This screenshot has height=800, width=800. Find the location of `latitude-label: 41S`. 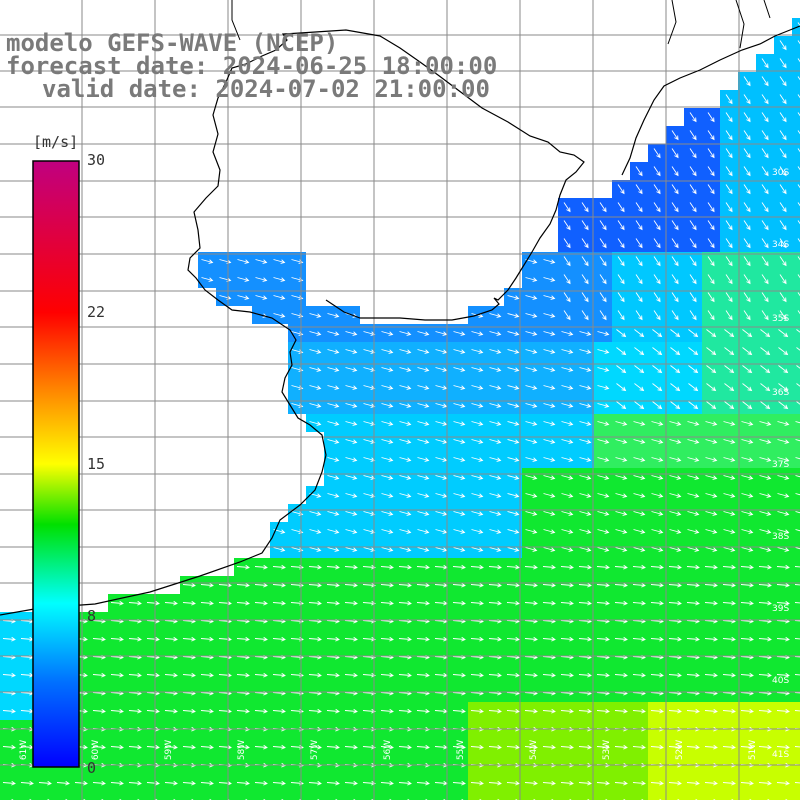

latitude-label: 41S is located at coordinates (781, 755).